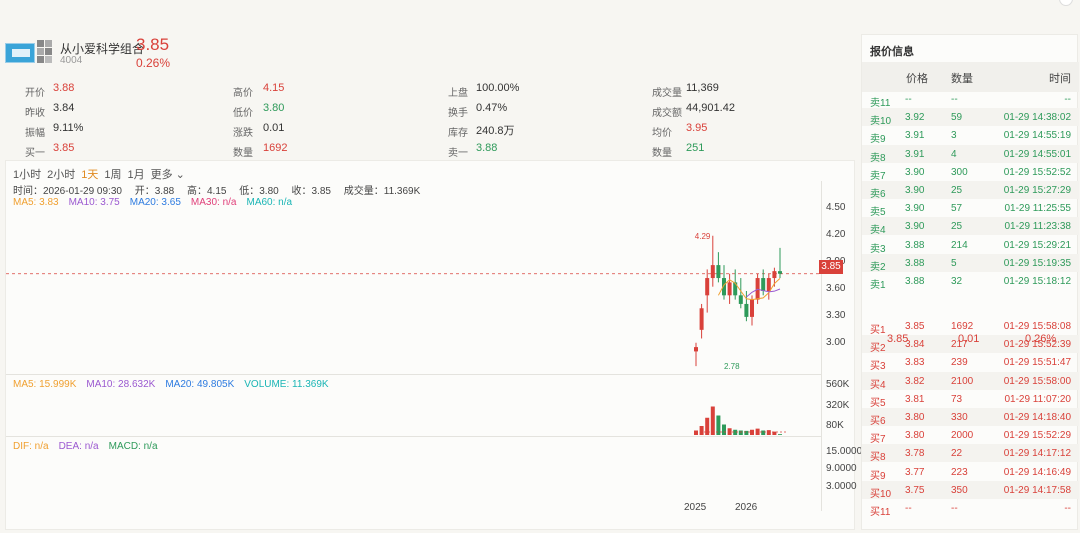  I want to click on summary-pct: 0.26%, so click(1041, 339).